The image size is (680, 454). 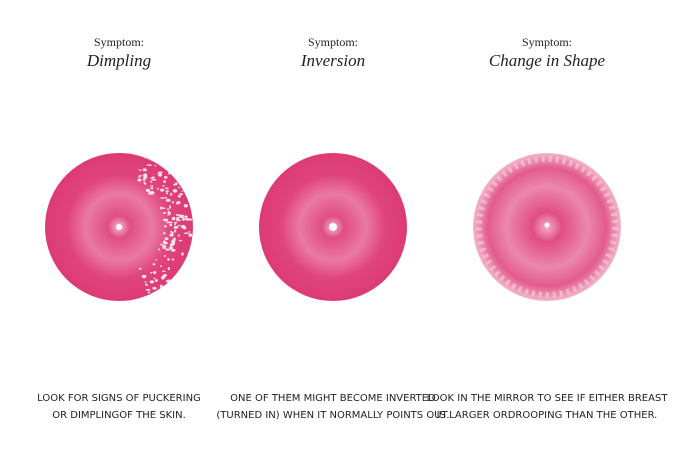 I want to click on irregular-edge, so click(x=547, y=227).